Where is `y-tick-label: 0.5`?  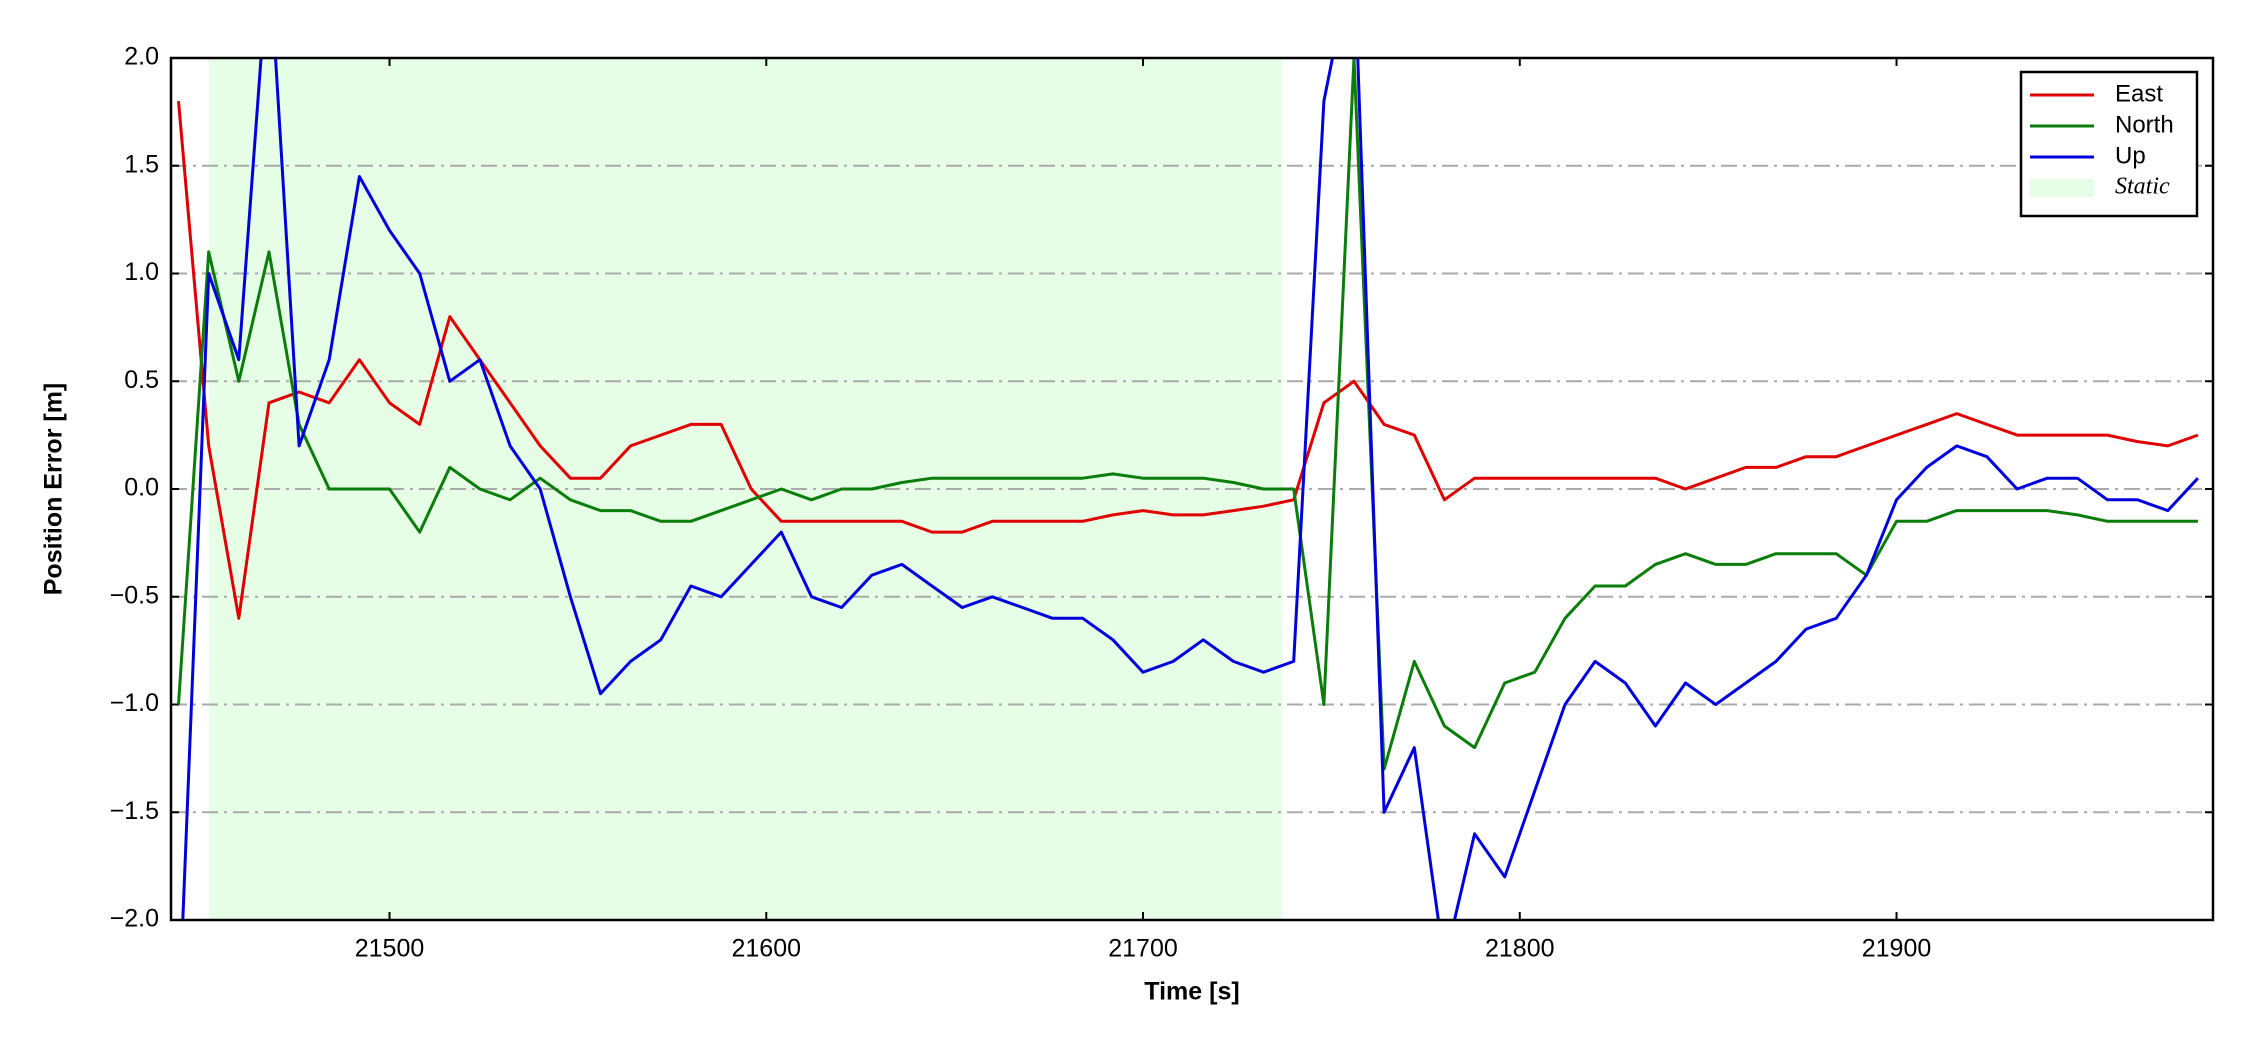
y-tick-label: 0.5 is located at coordinates (141, 380).